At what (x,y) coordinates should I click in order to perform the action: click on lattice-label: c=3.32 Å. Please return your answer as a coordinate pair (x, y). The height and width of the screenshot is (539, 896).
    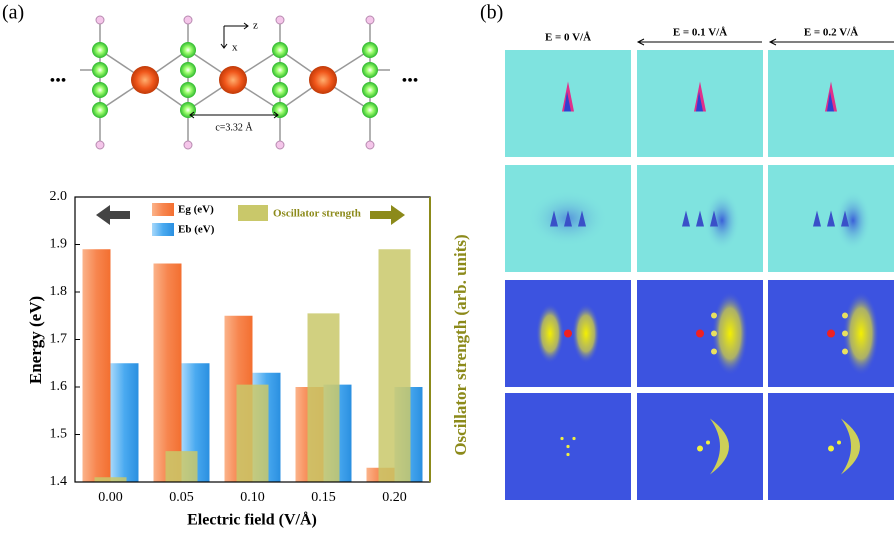
    Looking at the image, I should click on (234, 127).